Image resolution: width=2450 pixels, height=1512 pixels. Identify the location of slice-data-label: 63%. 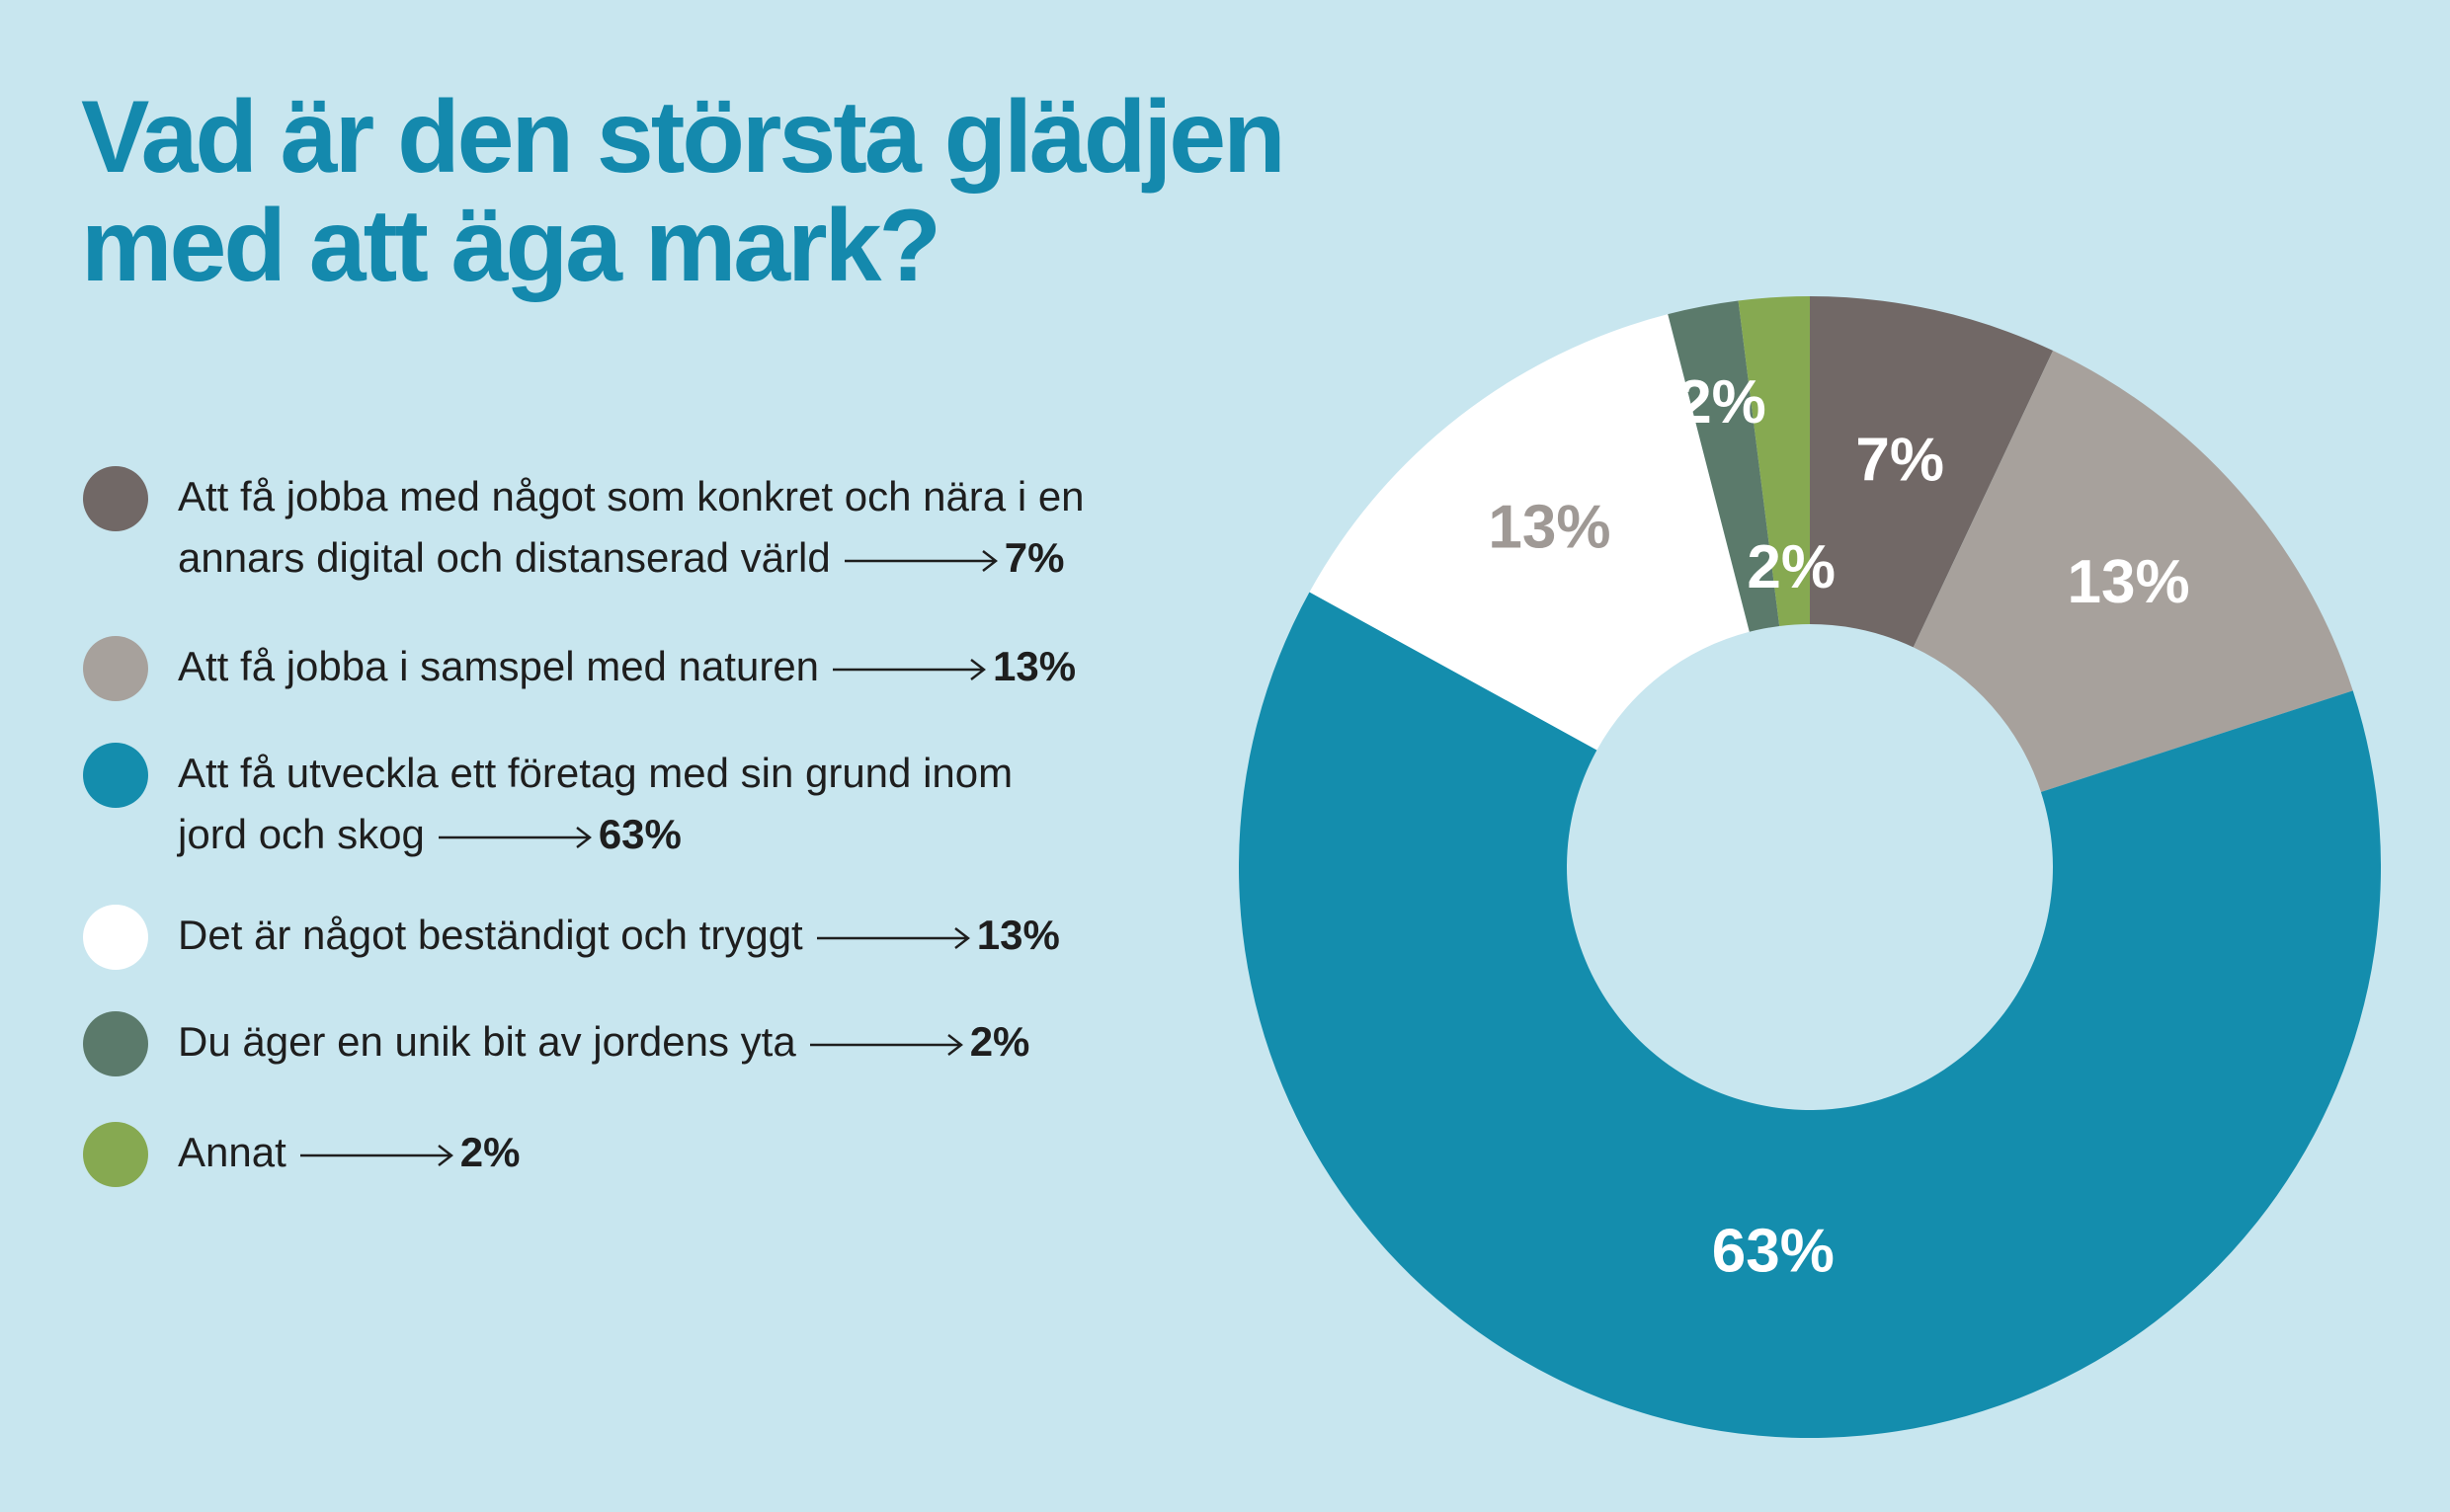
(1773, 1252).